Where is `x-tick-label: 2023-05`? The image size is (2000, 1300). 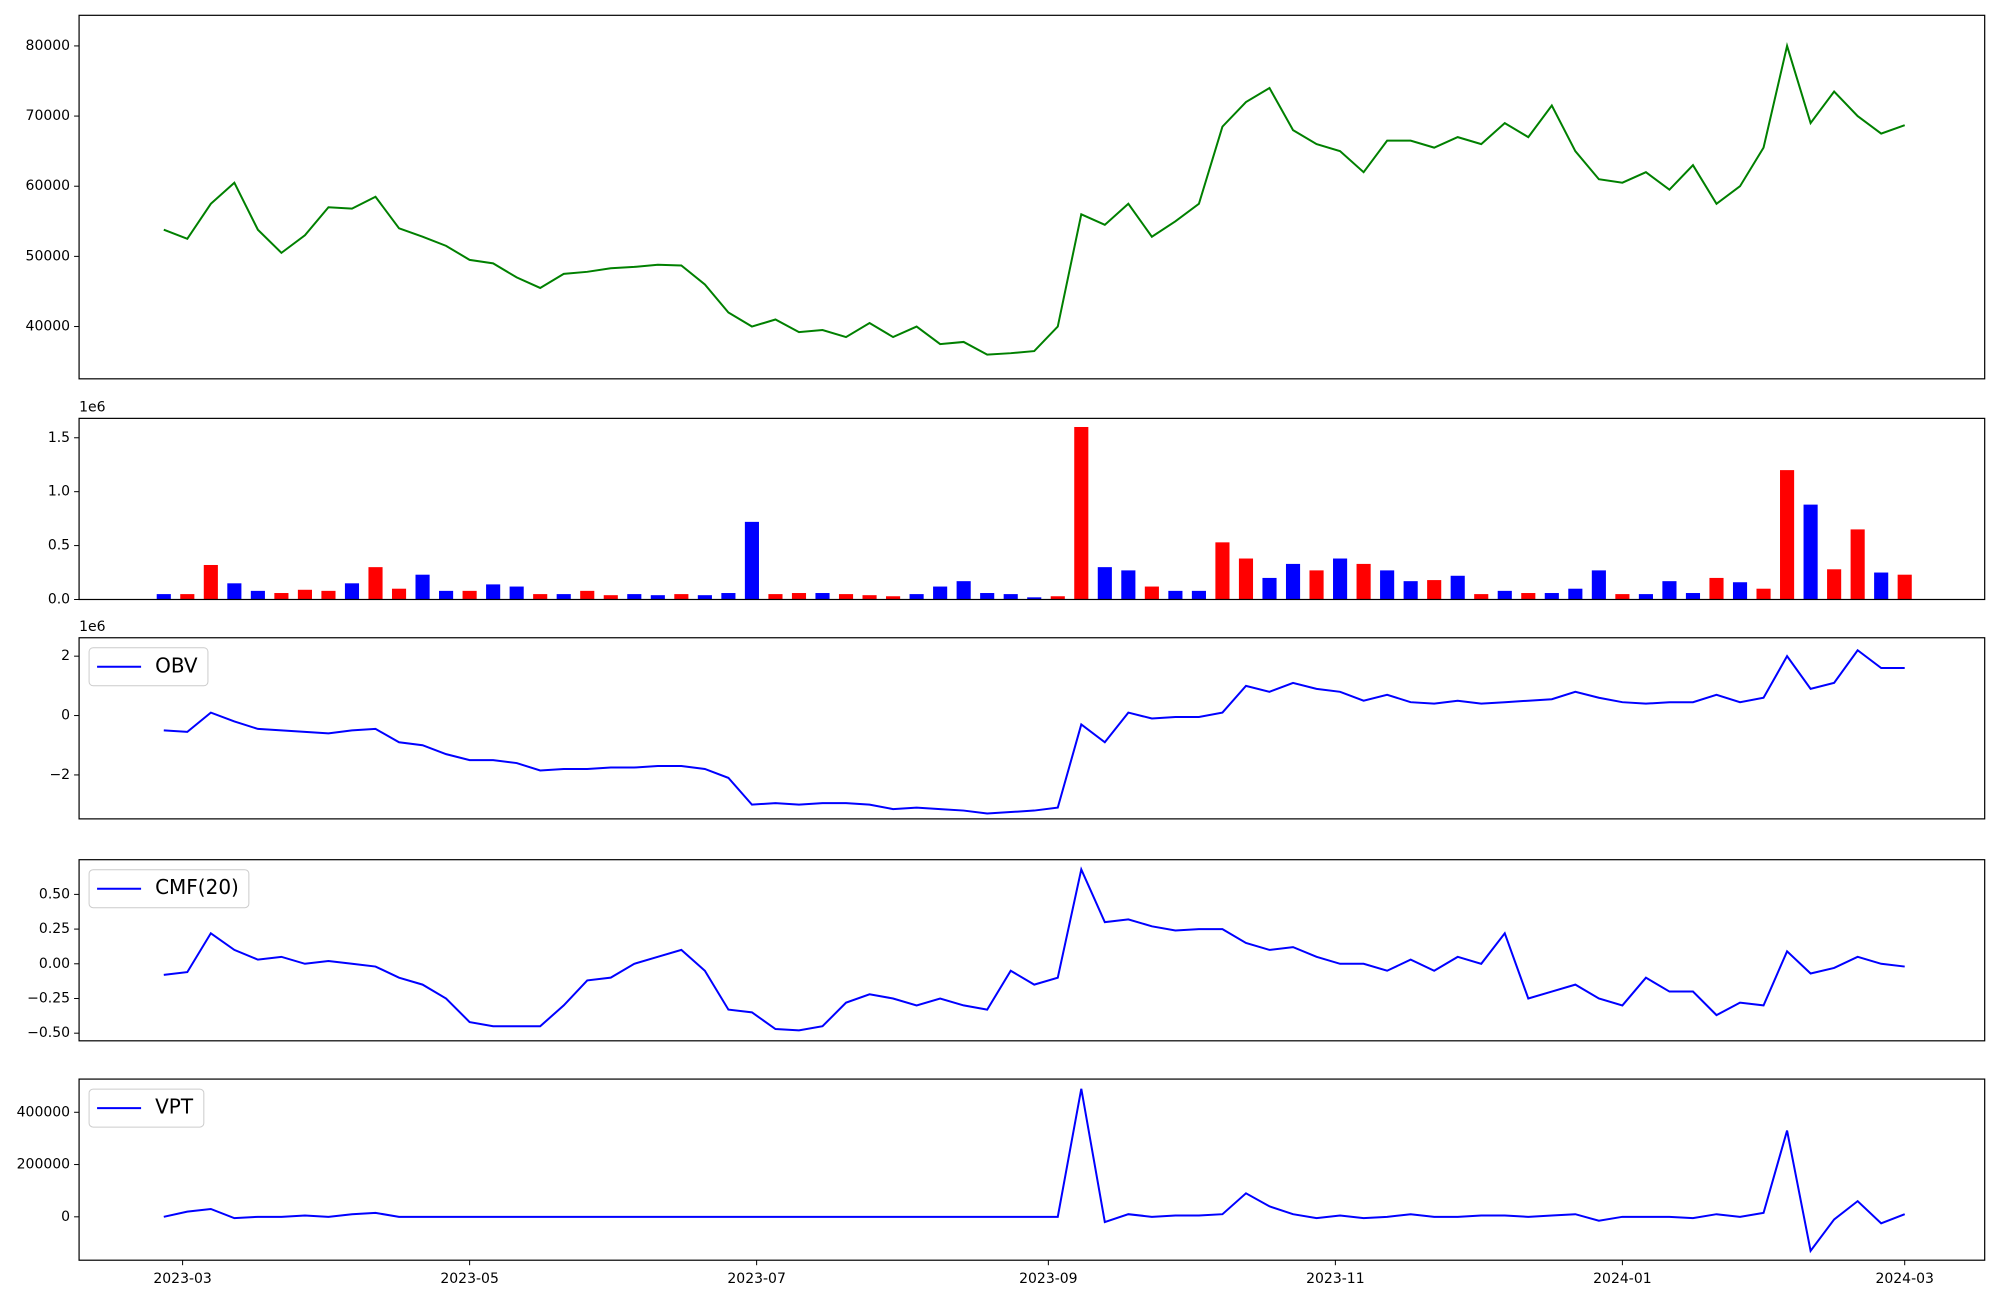 x-tick-label: 2023-05 is located at coordinates (469, 1279).